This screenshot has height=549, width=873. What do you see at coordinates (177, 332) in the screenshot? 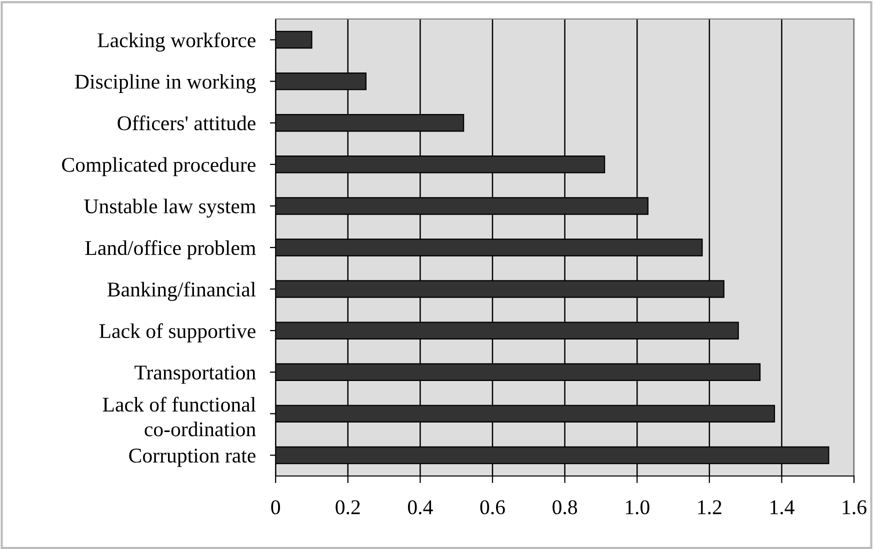
I see `y-tick-label: Lack of supportive` at bounding box center [177, 332].